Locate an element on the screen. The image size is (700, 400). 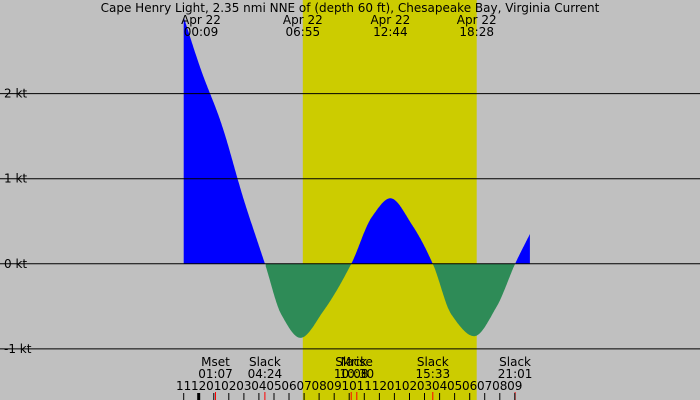
hour-tick-label-16: 03 is located at coordinates (424, 386).